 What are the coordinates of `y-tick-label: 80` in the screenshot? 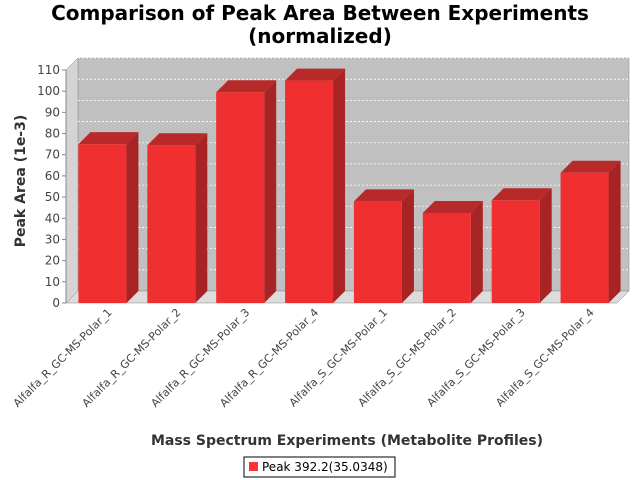 It's located at (52, 134).